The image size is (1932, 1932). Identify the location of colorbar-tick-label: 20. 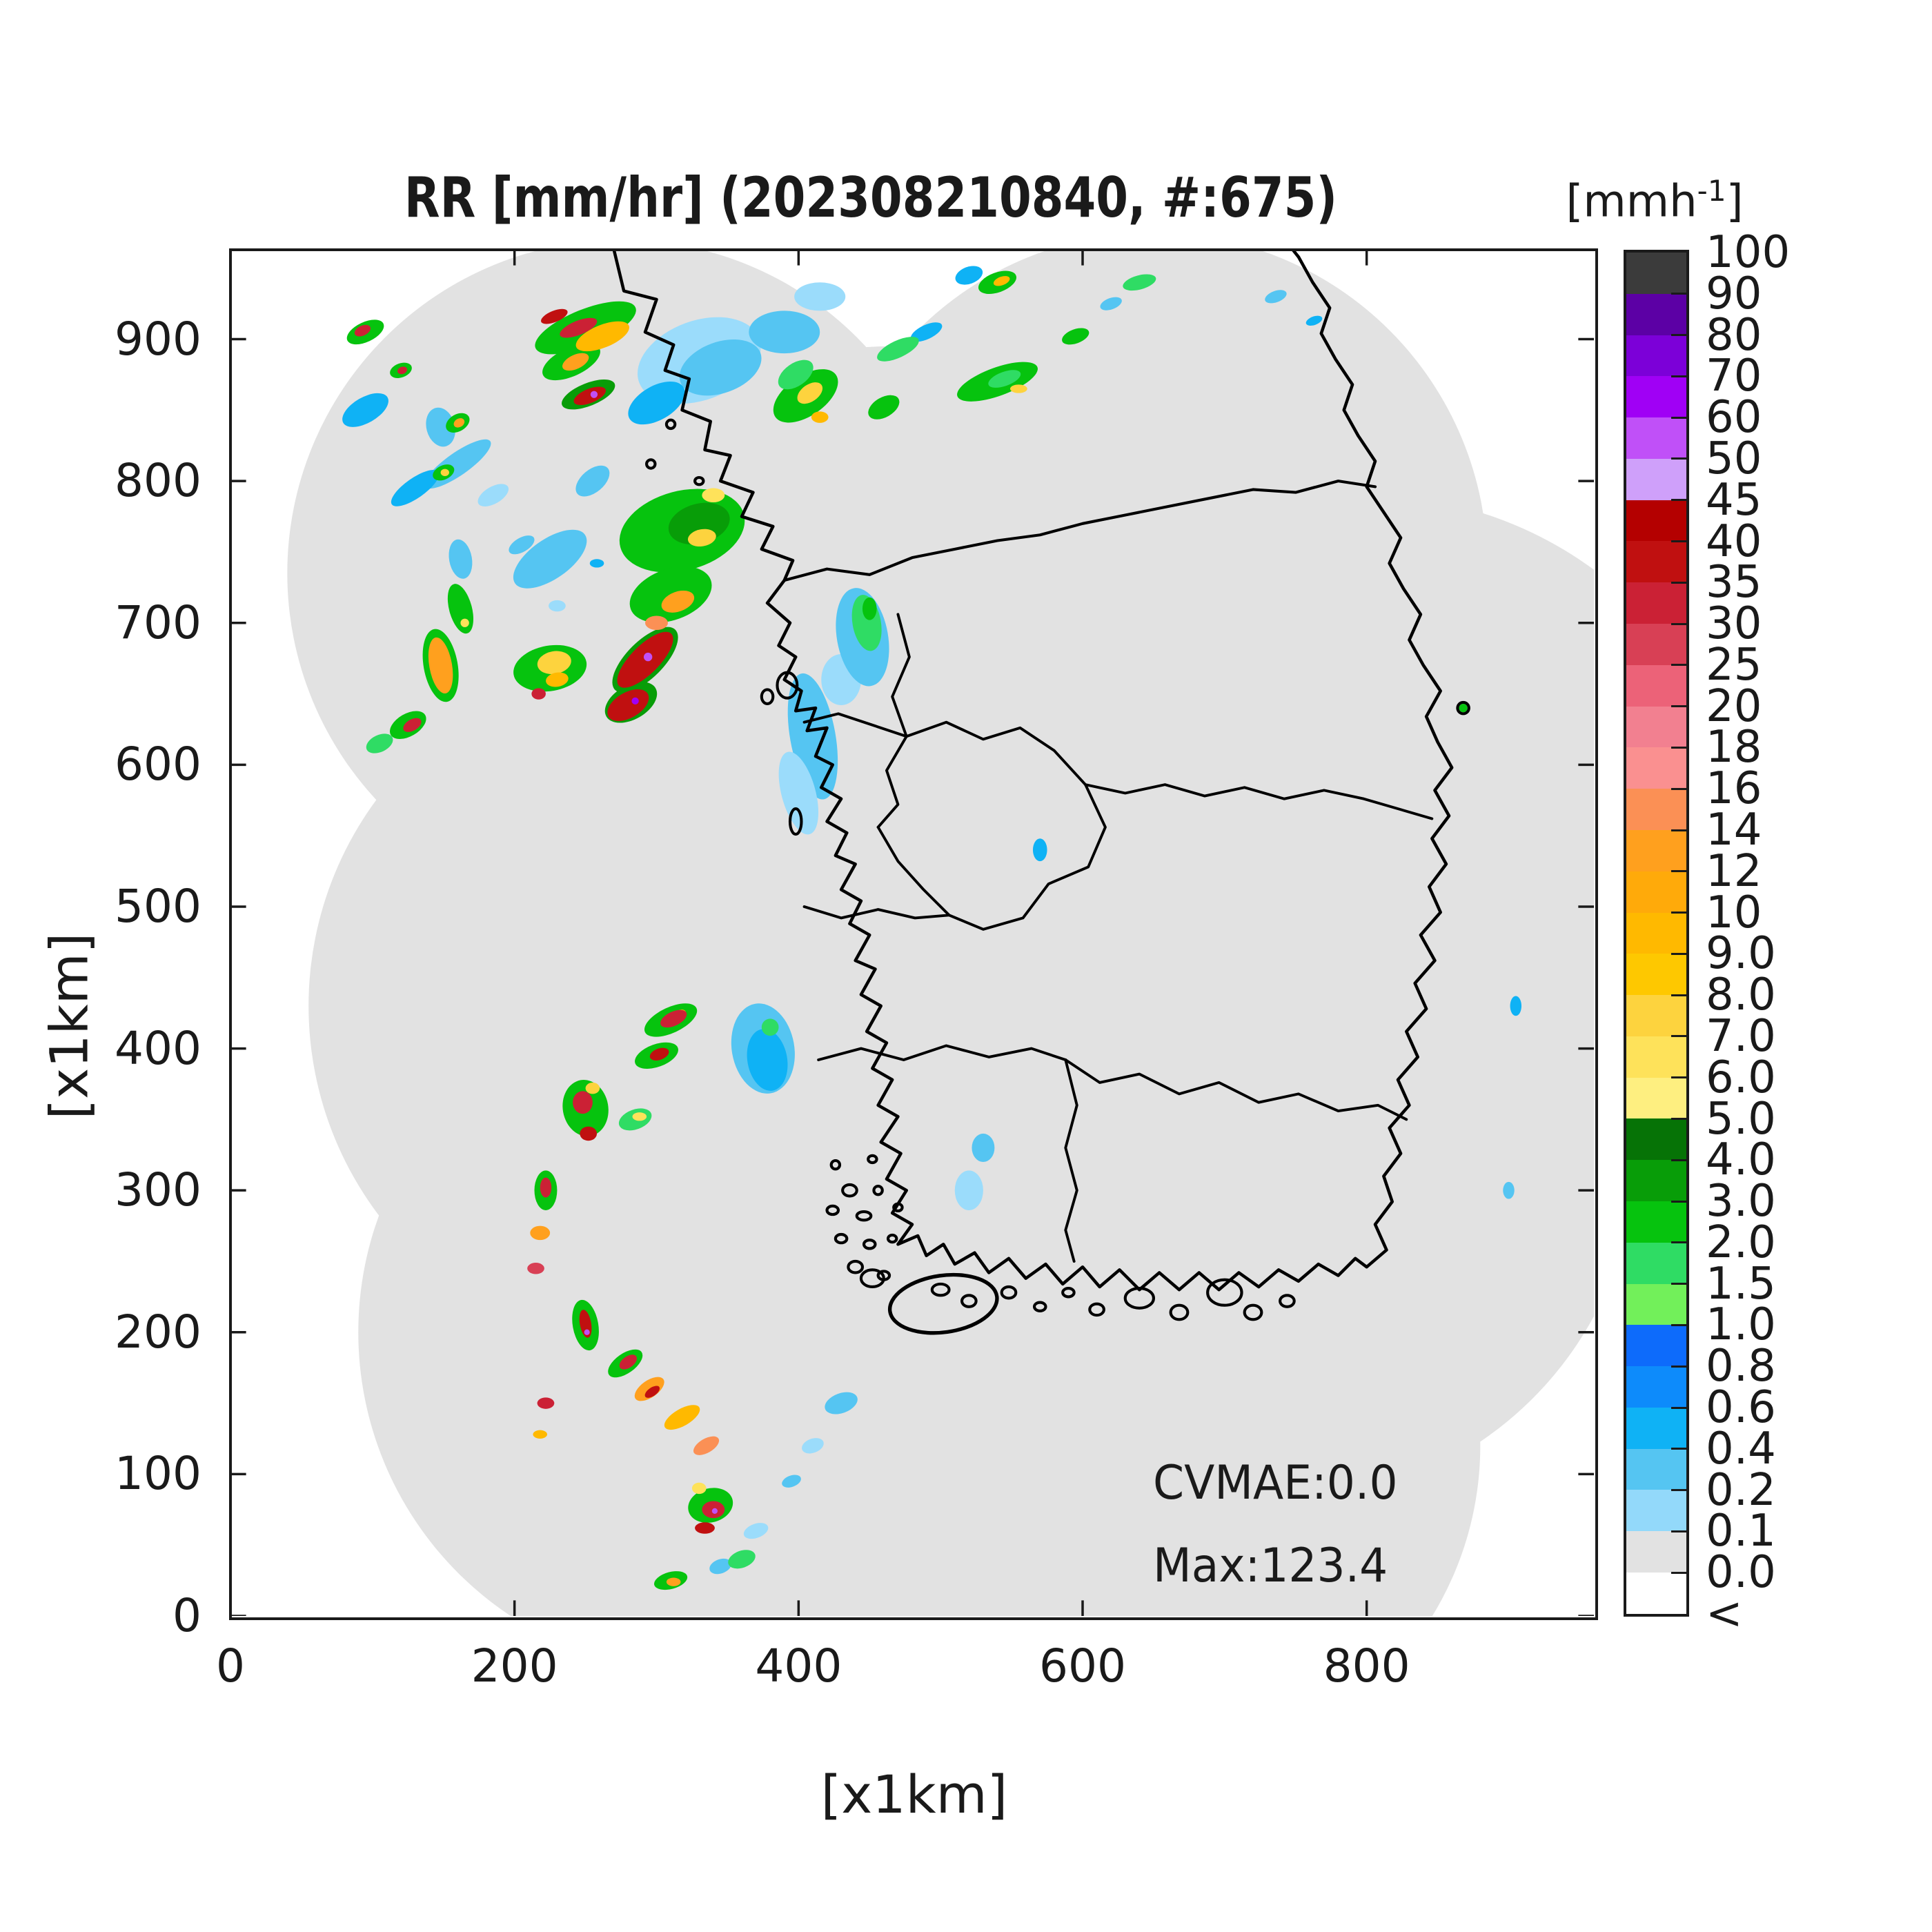
(1734, 706).